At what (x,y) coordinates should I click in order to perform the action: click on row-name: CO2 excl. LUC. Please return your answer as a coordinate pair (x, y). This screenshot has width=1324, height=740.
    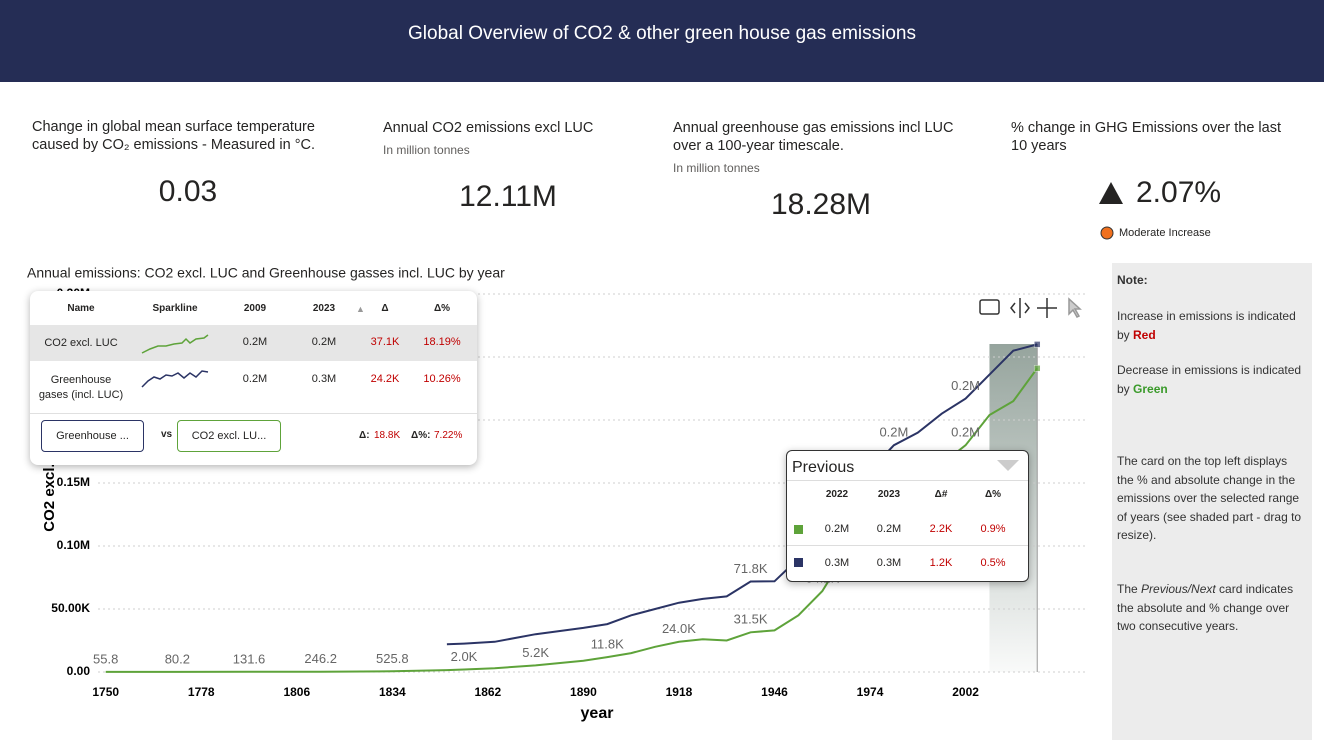
    Looking at the image, I should click on (81, 343).